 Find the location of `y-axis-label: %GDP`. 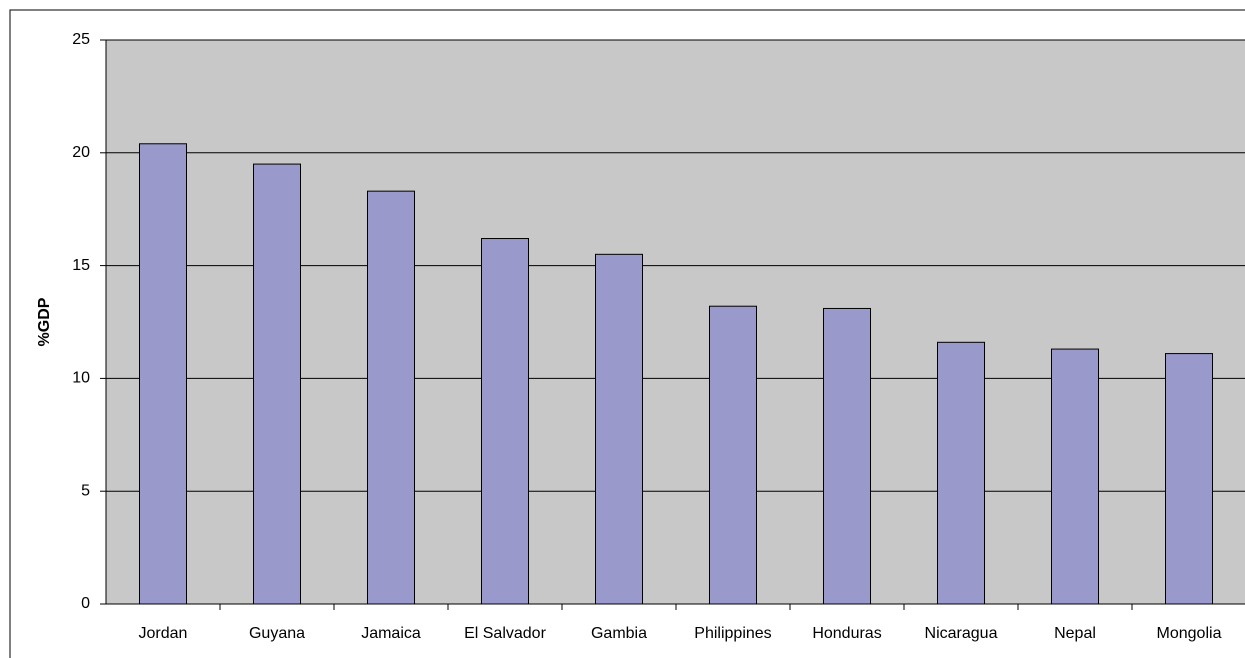

y-axis-label: %GDP is located at coordinates (44, 321).